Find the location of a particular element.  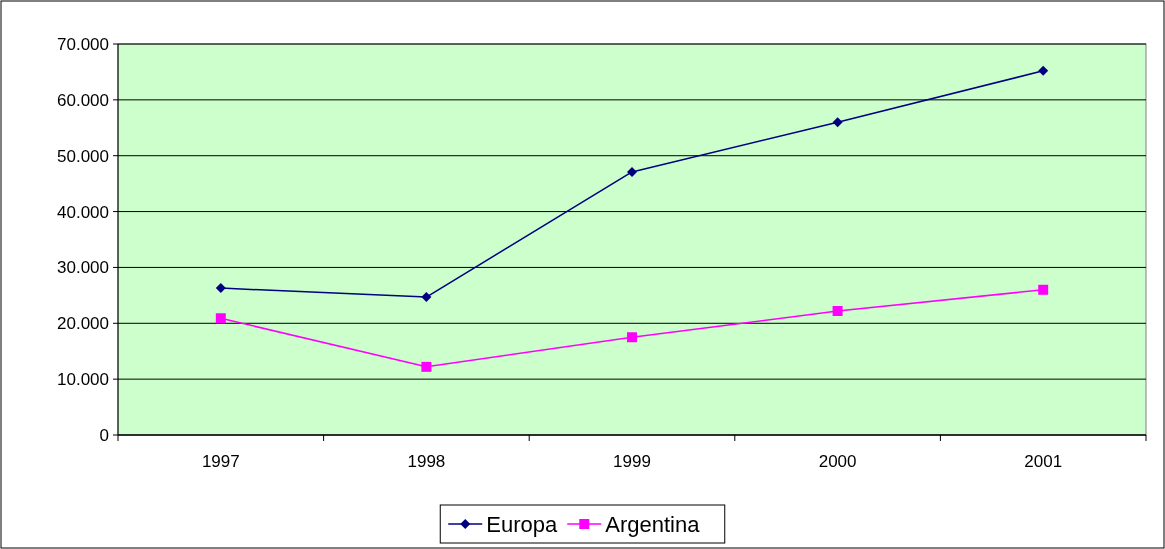

y-tick-label: 70.000 is located at coordinates (83, 44).